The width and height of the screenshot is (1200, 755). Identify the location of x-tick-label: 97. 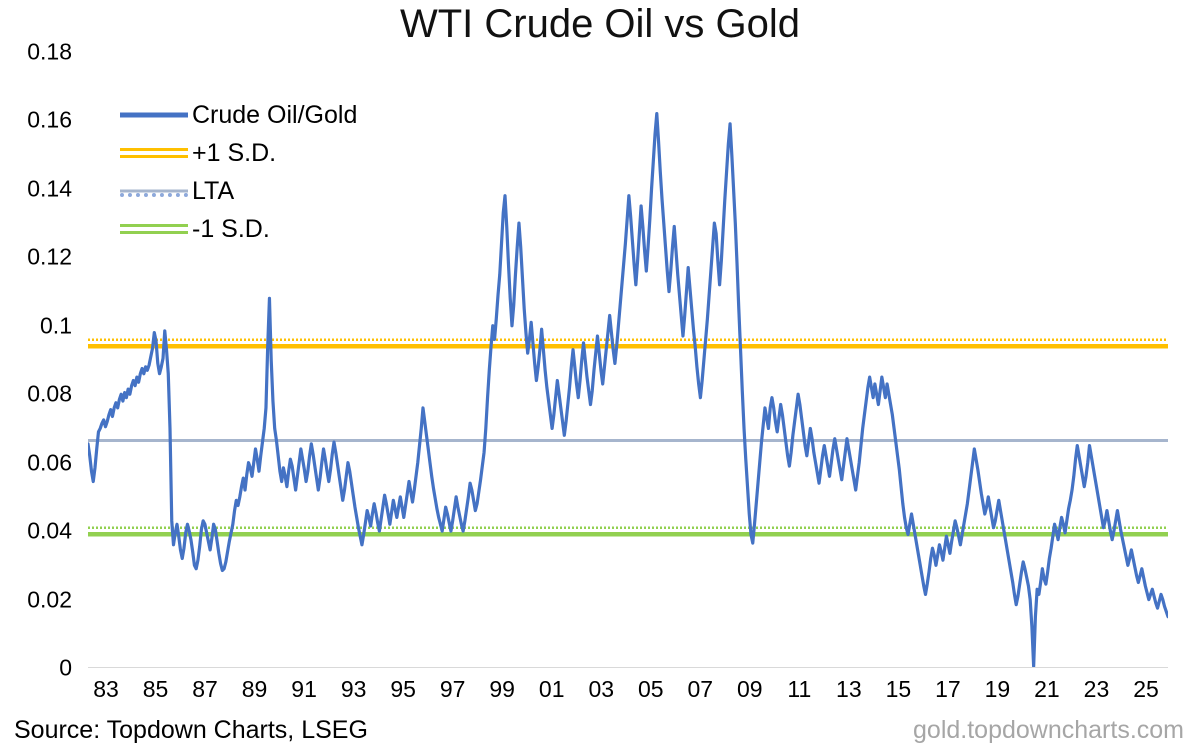
(452, 689).